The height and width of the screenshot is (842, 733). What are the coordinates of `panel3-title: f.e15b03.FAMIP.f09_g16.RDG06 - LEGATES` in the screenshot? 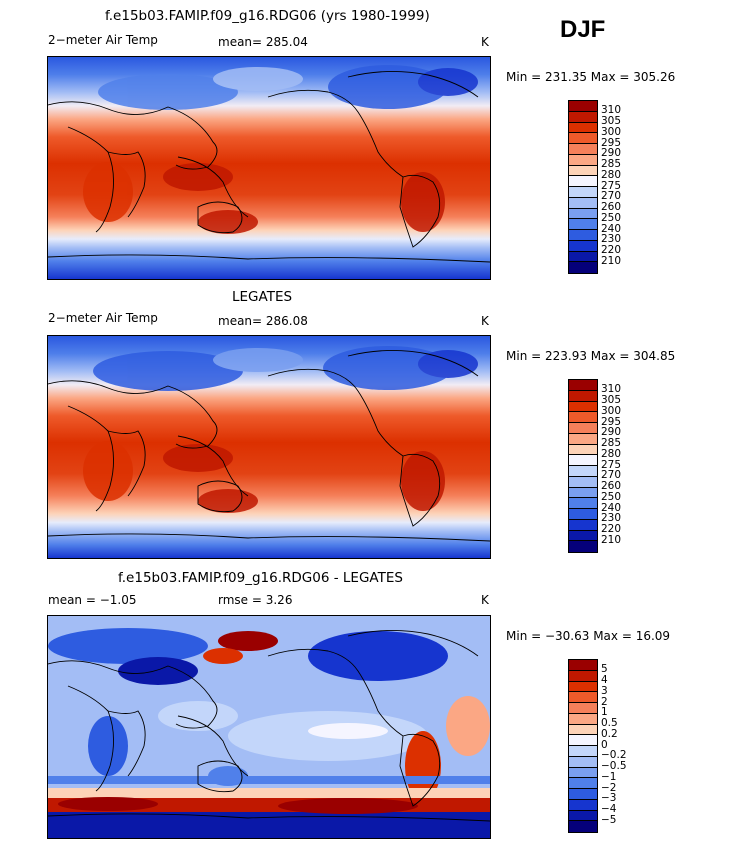 It's located at (260, 578).